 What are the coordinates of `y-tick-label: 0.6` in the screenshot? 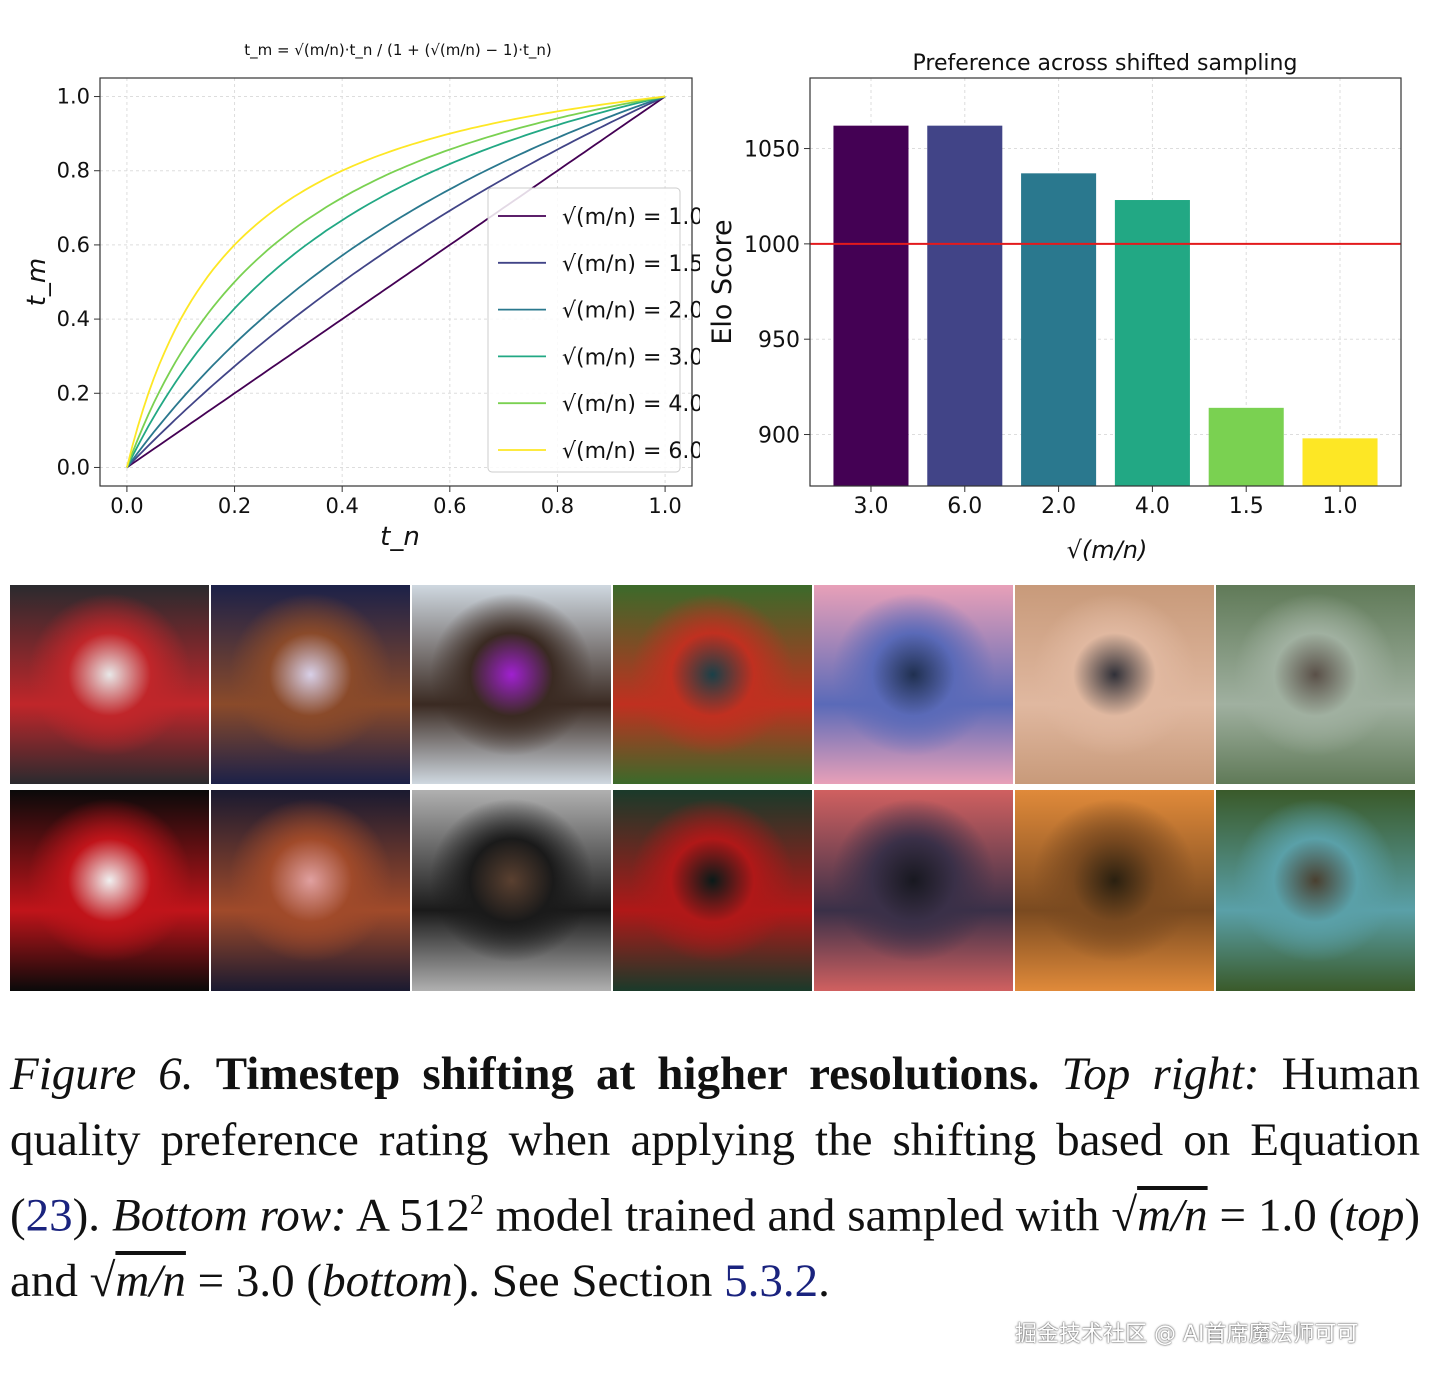 It's located at (73, 245).